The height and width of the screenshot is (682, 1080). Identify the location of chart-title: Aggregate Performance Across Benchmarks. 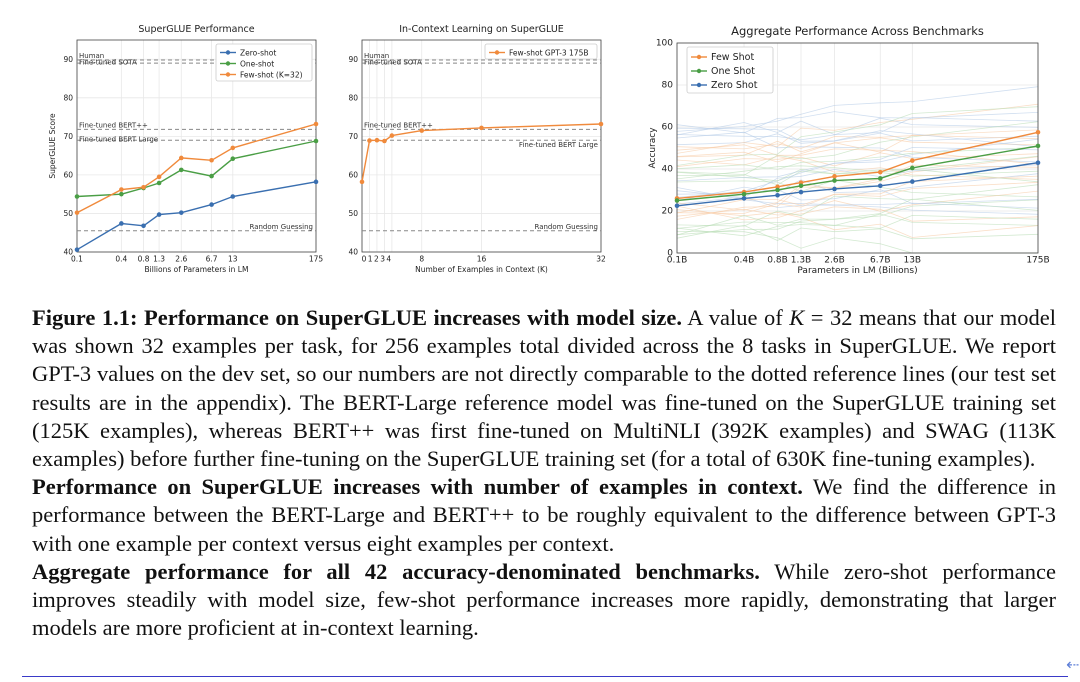
(857, 31).